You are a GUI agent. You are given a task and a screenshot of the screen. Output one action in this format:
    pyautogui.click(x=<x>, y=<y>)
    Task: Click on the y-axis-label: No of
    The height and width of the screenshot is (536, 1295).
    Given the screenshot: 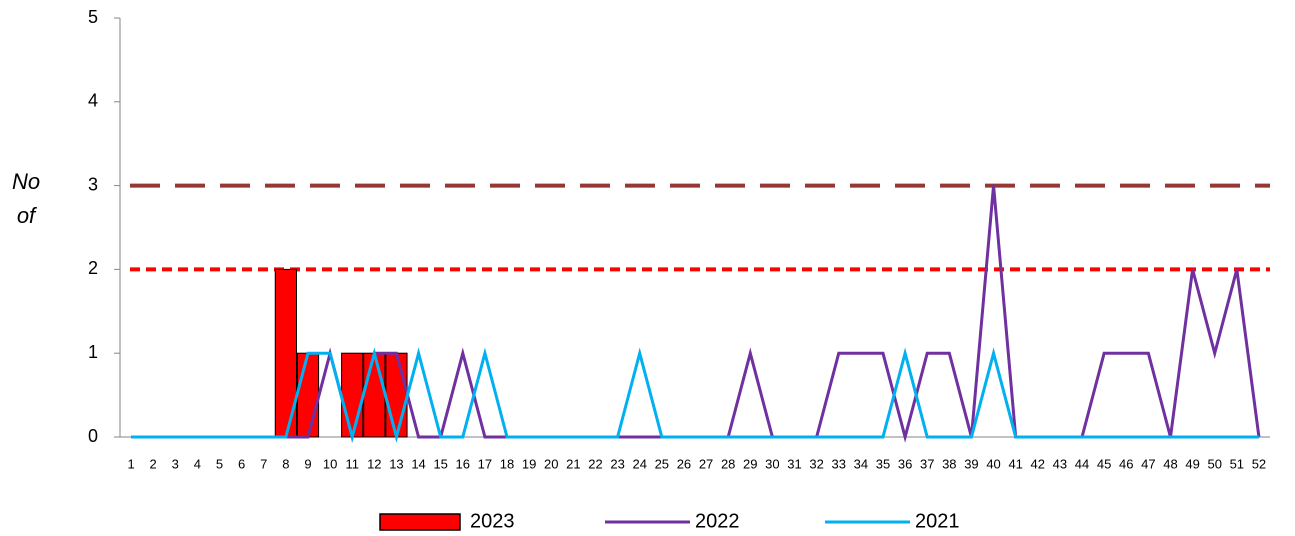 What is the action you would take?
    pyautogui.click(x=26, y=198)
    